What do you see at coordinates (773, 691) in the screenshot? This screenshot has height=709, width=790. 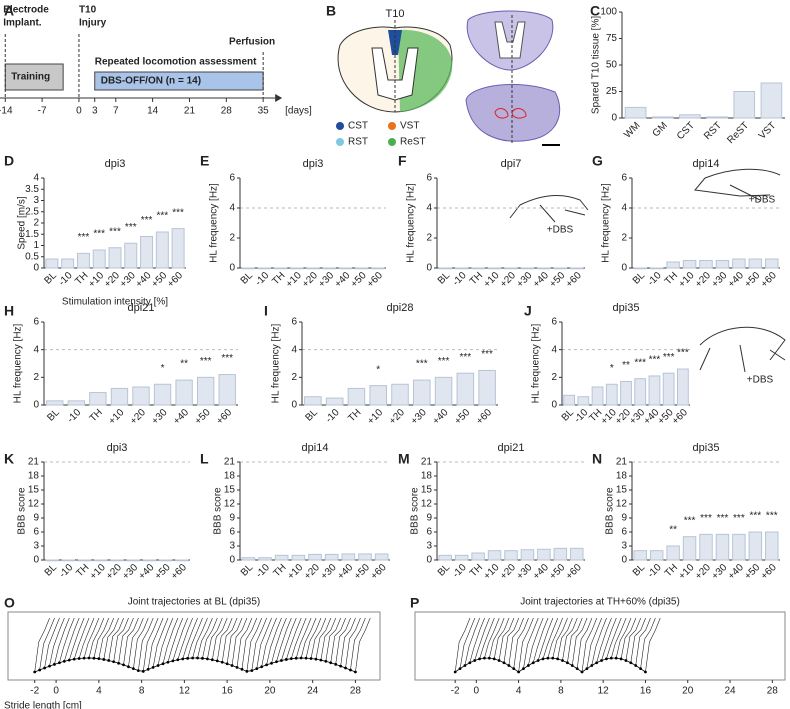 I see `x-tick-label: 28` at bounding box center [773, 691].